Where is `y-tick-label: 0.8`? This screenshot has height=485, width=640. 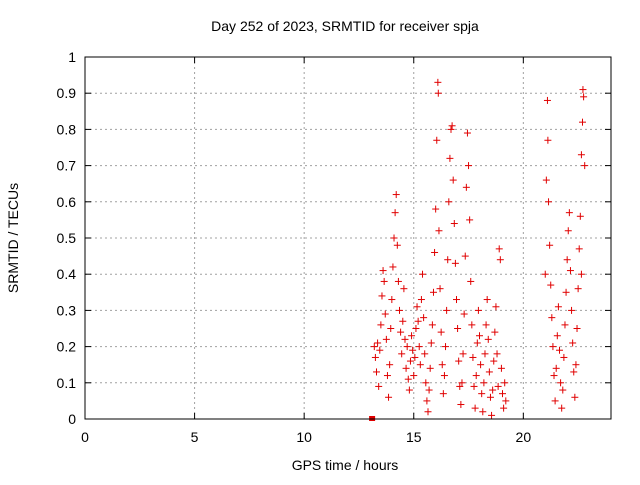 y-tick-label: 0.8 is located at coordinates (67, 129).